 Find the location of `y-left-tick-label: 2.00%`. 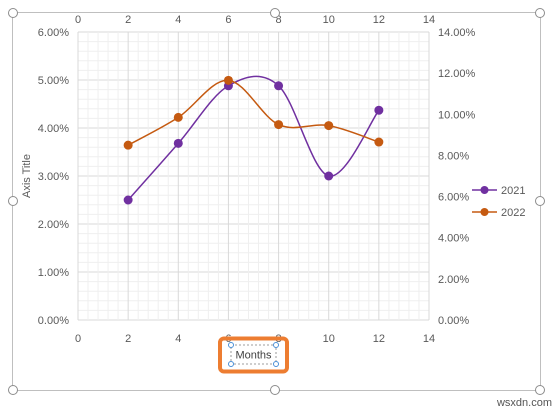

y-left-tick-label: 2.00% is located at coordinates (53, 225).